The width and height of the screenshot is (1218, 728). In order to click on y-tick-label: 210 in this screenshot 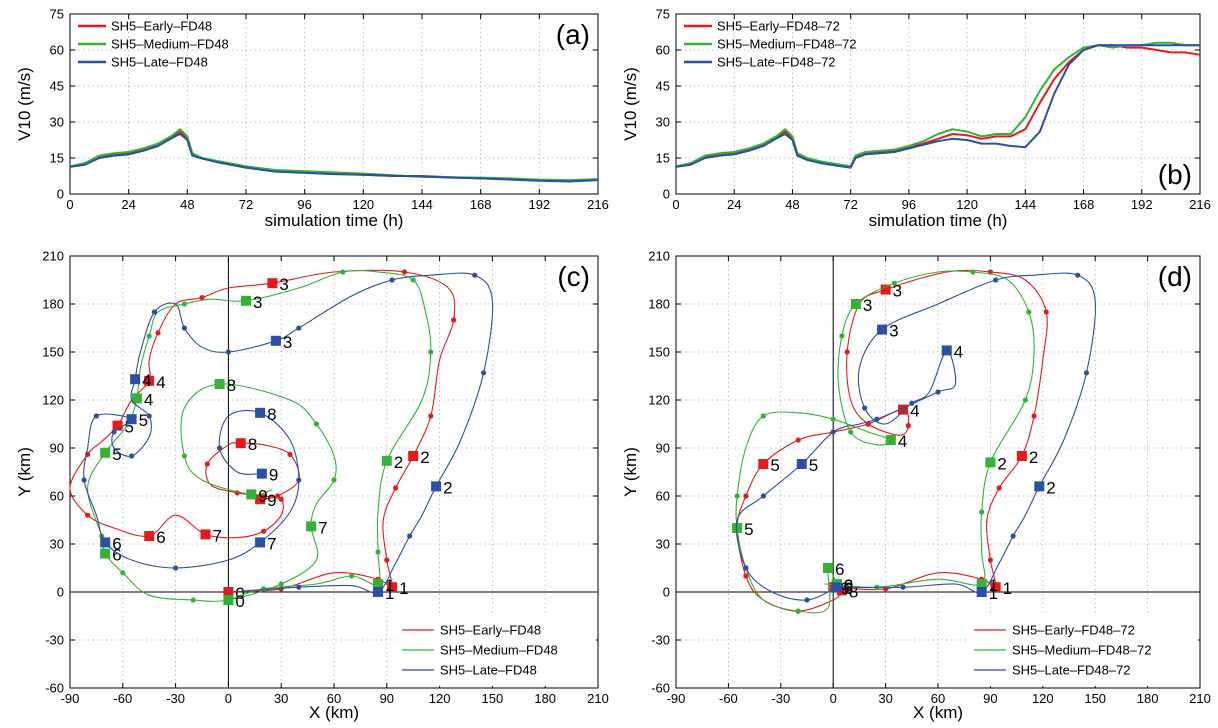, I will do `click(53, 256)`.